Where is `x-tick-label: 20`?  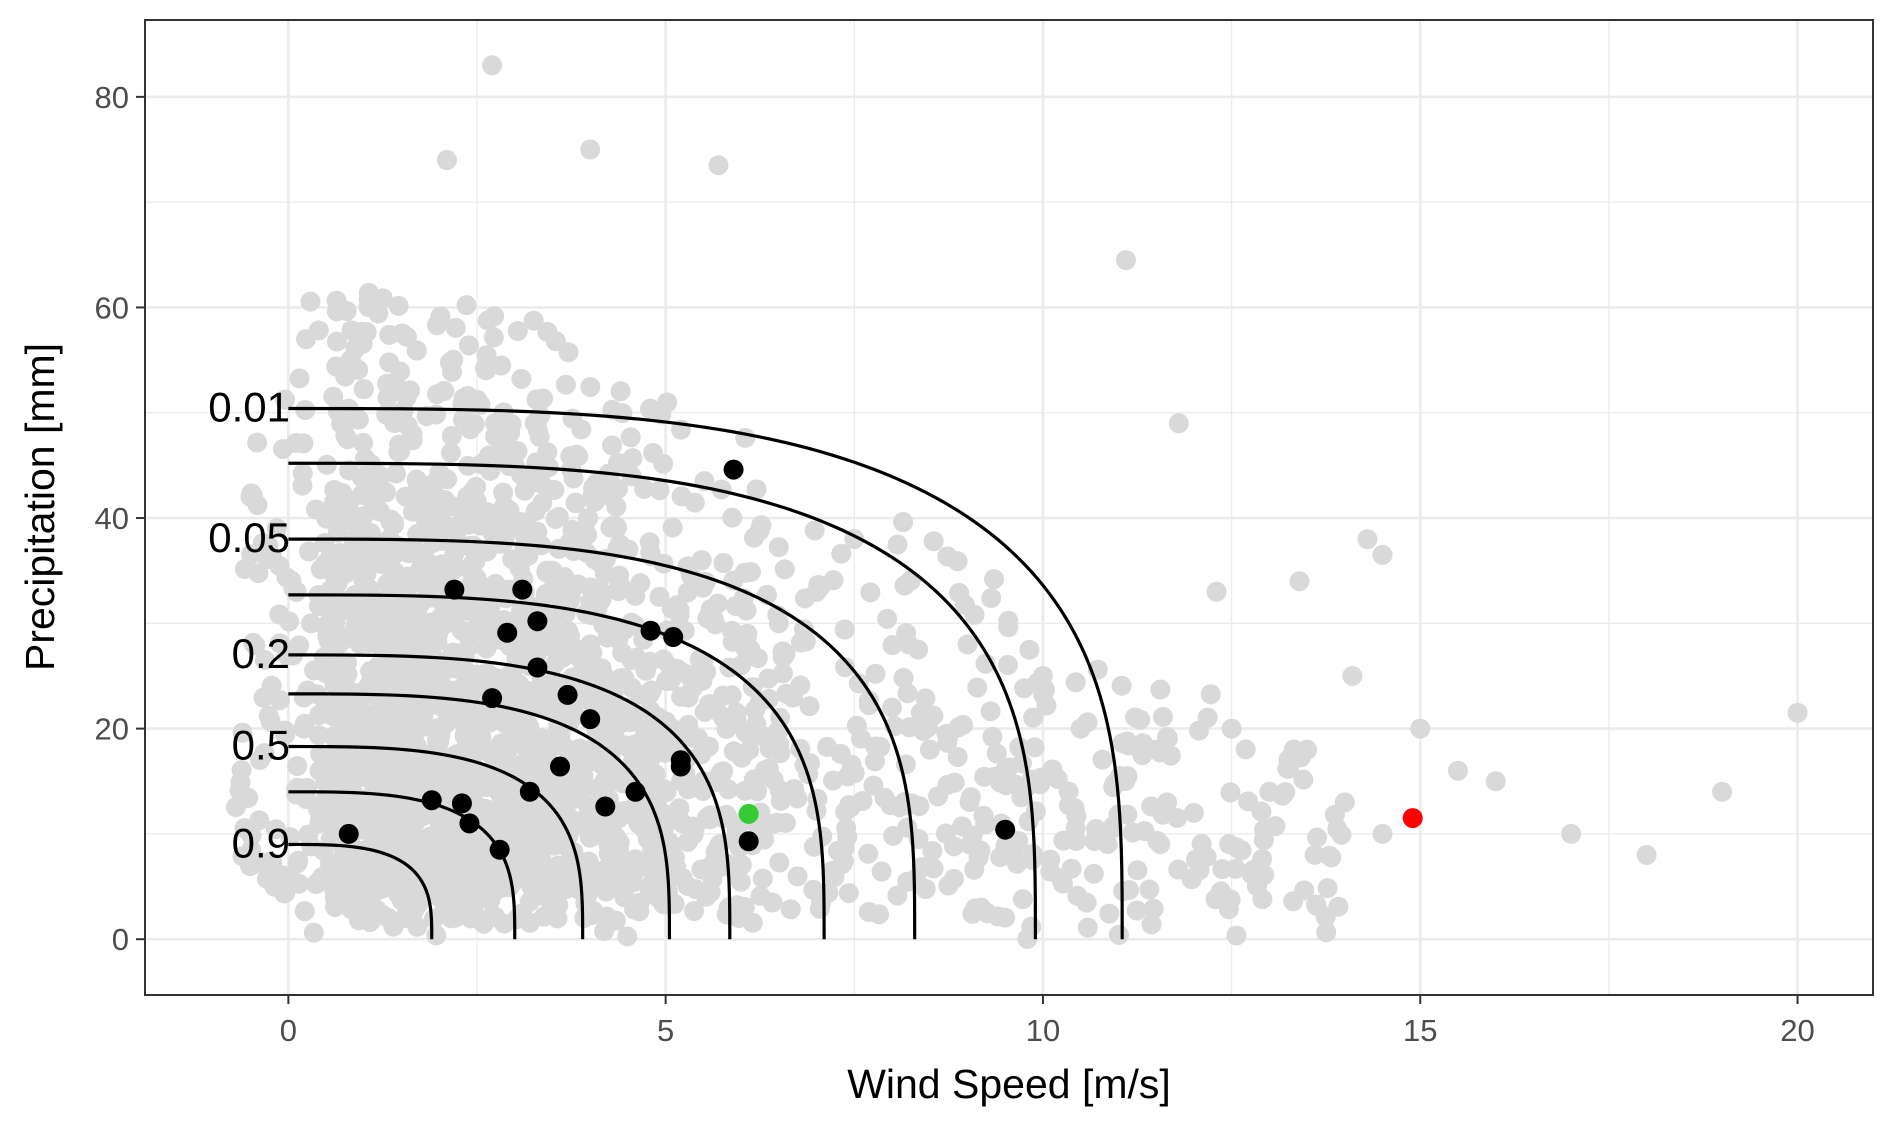
x-tick-label: 20 is located at coordinates (1797, 1030).